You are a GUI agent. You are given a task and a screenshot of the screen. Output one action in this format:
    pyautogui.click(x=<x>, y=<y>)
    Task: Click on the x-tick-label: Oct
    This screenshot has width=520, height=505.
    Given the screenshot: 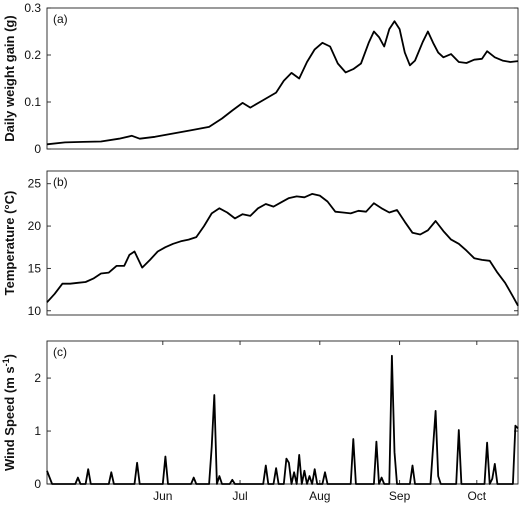 What is the action you would take?
    pyautogui.click(x=476, y=496)
    